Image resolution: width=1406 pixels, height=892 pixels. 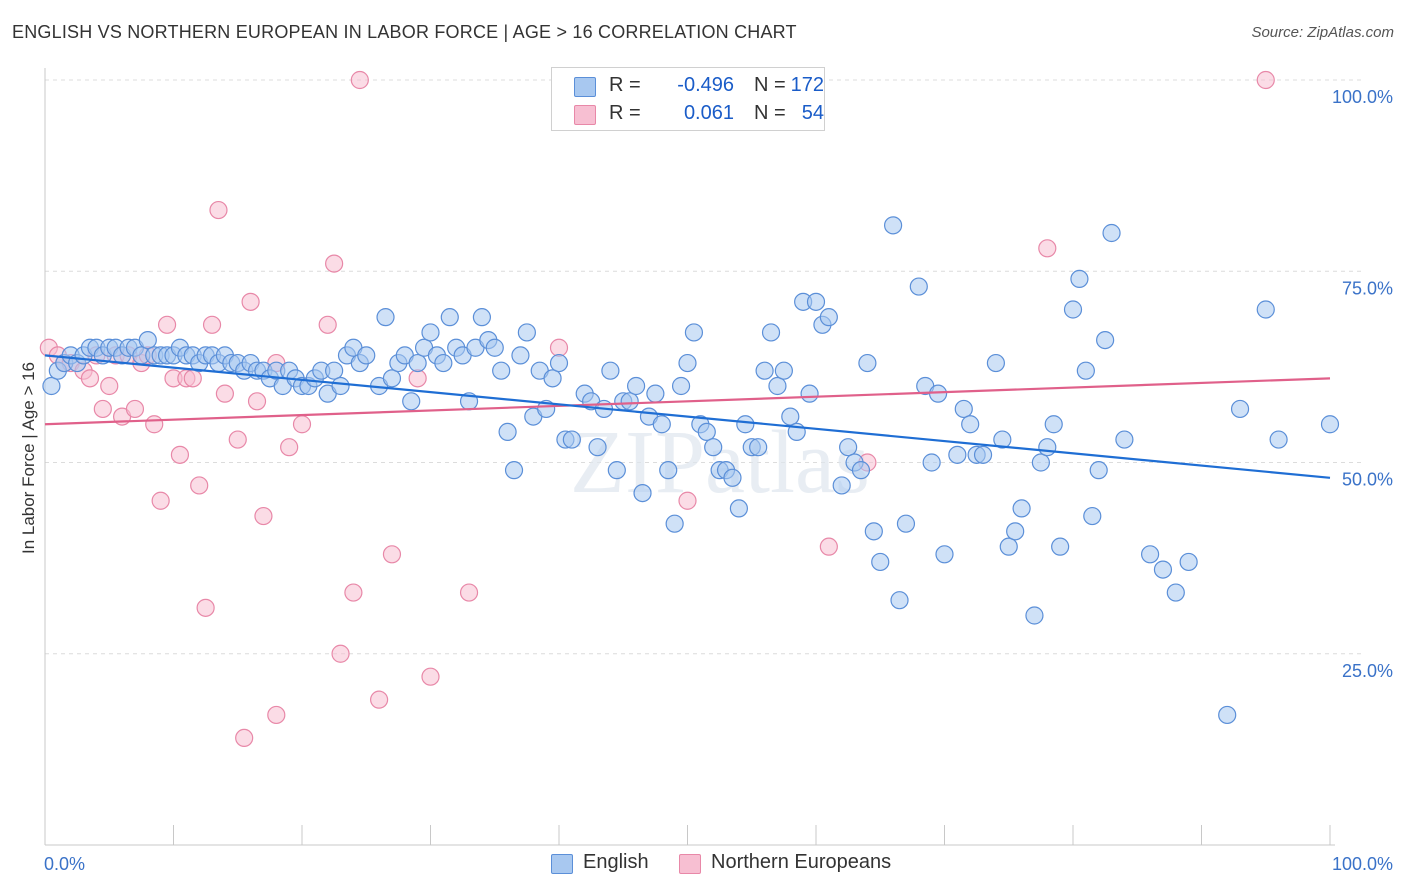 What do you see at coordinates (690, 864) in the screenshot?
I see `bottom-legend-swatch-northern` at bounding box center [690, 864].